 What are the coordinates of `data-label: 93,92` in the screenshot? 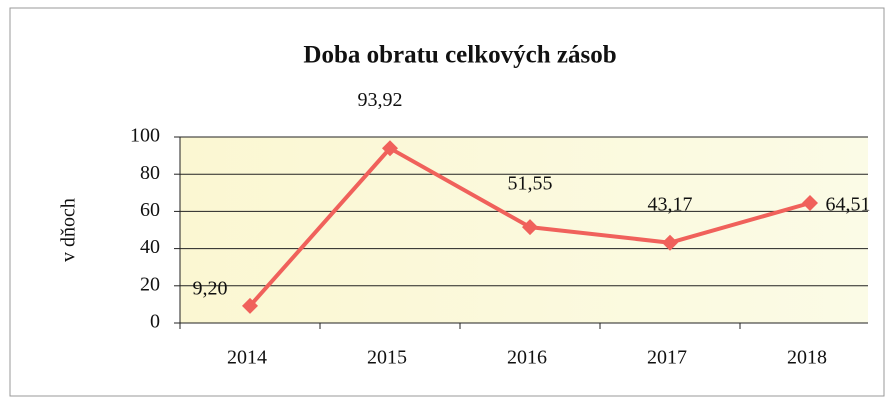 It's located at (380, 100).